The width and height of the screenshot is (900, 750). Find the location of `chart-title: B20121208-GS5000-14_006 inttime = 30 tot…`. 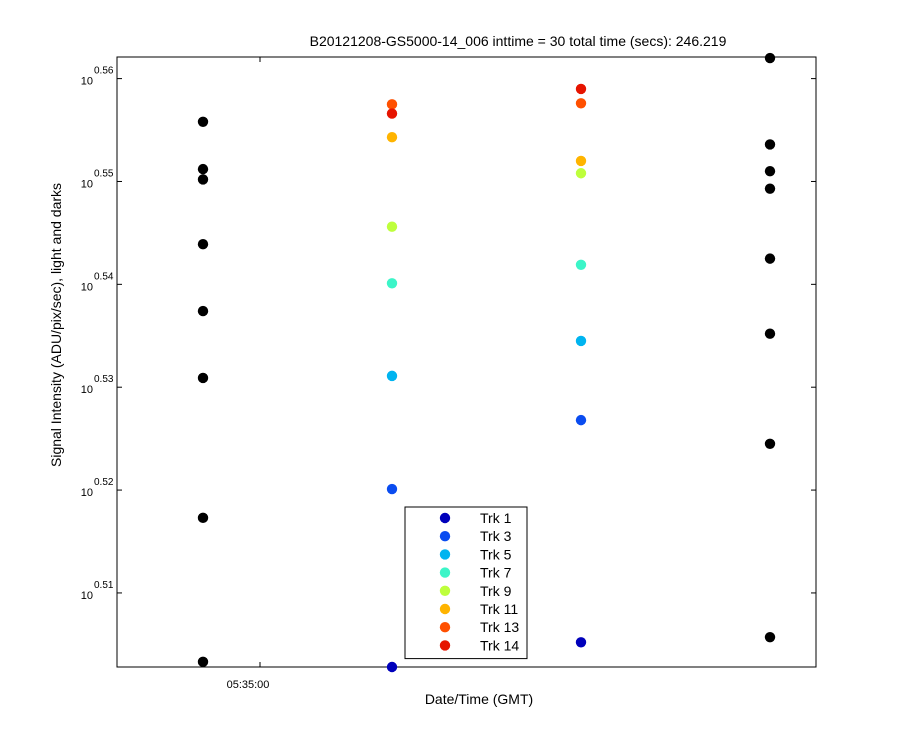

chart-title: B20121208-GS5000-14_006 inttime = 30 tot… is located at coordinates (518, 41).